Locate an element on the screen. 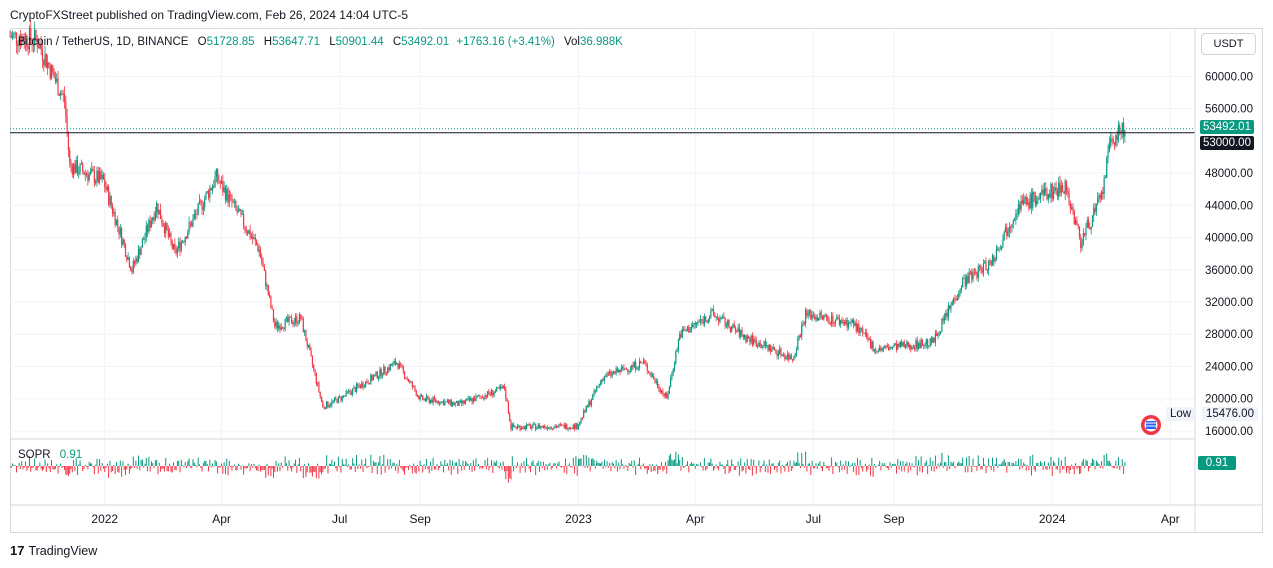 The width and height of the screenshot is (1273, 568). sopr-legend: SOPR 0.91 is located at coordinates (50, 455).